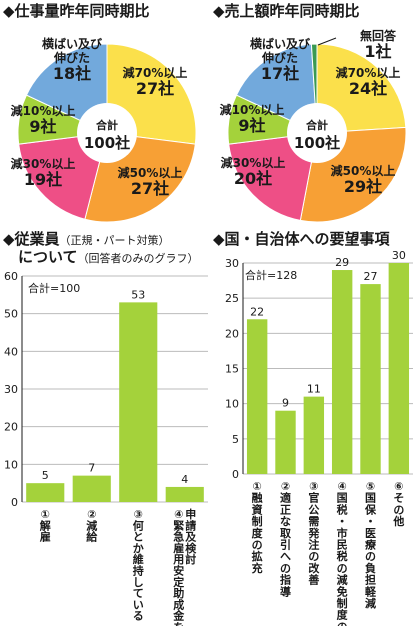 The height and width of the screenshot is (626, 419). What do you see at coordinates (378, 44) in the screenshot?
I see `sales-pie-slice-label: 無回答 1社` at bounding box center [378, 44].